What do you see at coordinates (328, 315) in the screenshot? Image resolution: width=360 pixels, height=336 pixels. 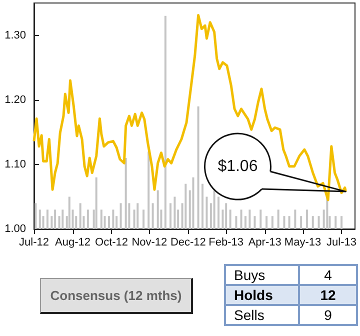 I see `data-label: 9` at bounding box center [328, 315].